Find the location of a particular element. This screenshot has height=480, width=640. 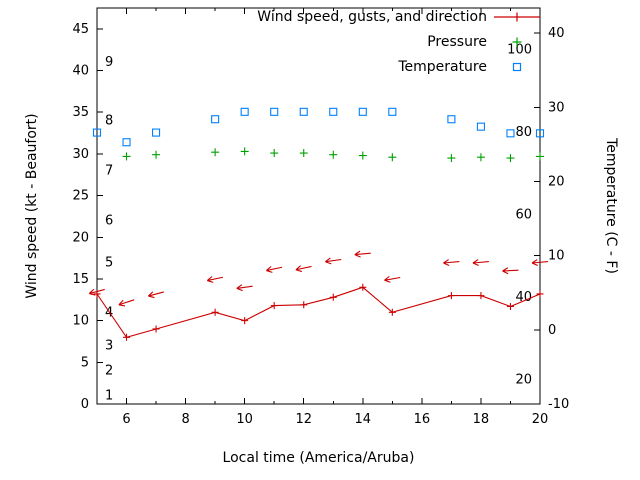

y-right-tick-label: 30 is located at coordinates (556, 107).